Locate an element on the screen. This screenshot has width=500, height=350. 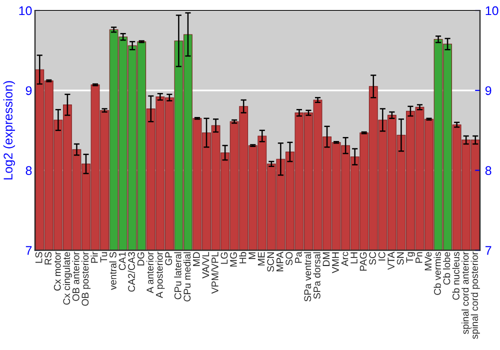
x-tick-label: Cx cingulate is located at coordinates (67, 278).